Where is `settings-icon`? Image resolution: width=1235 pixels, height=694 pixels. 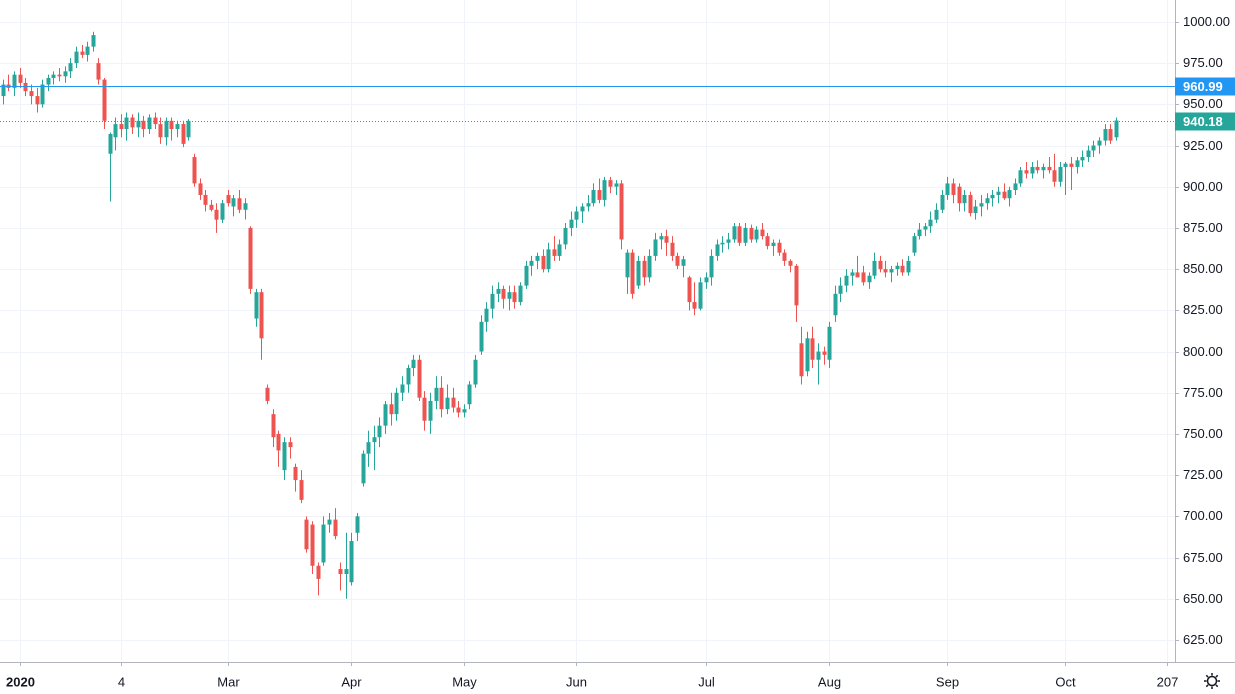
settings-icon is located at coordinates (1212, 681).